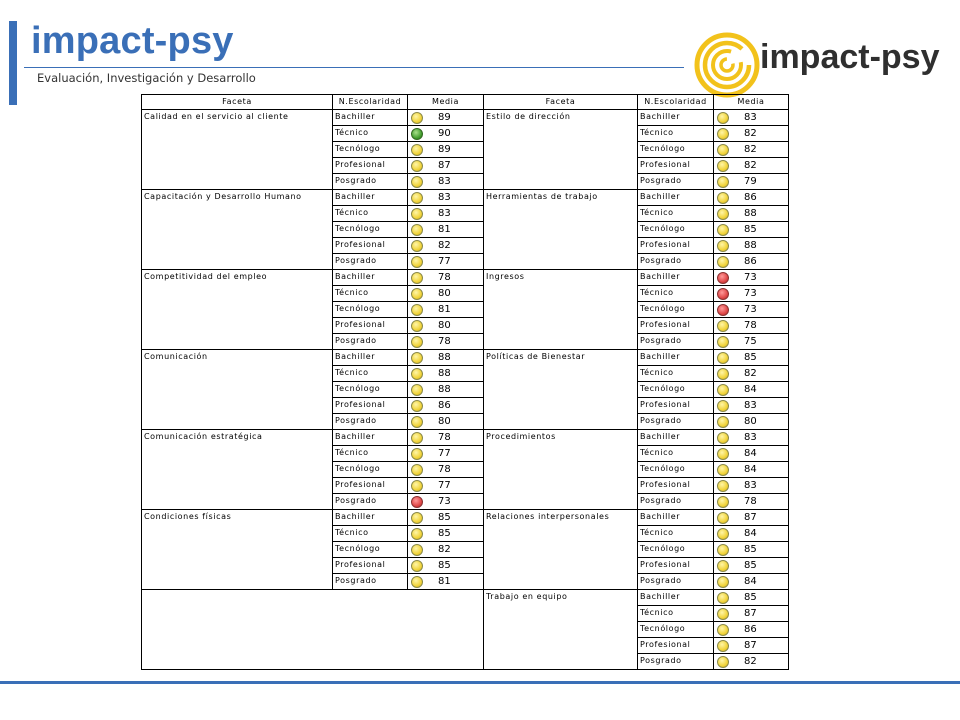  I want to click on media-cell: 86, so click(445, 405).